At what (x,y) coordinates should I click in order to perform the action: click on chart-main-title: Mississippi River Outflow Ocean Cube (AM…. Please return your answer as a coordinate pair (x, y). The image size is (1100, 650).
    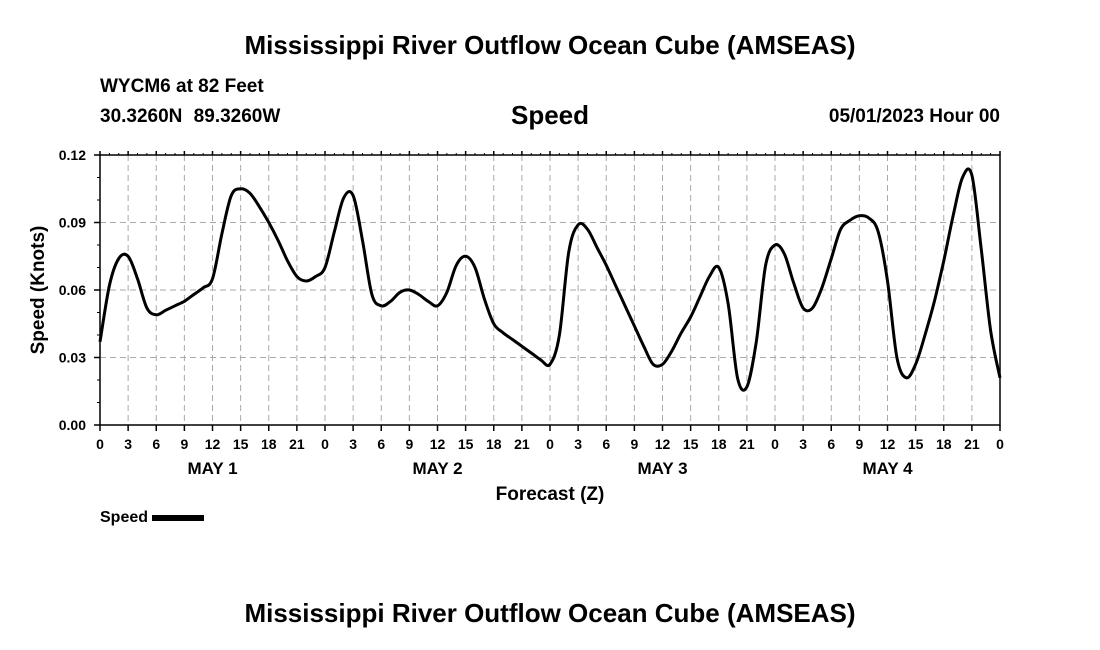
    Looking at the image, I should click on (550, 45).